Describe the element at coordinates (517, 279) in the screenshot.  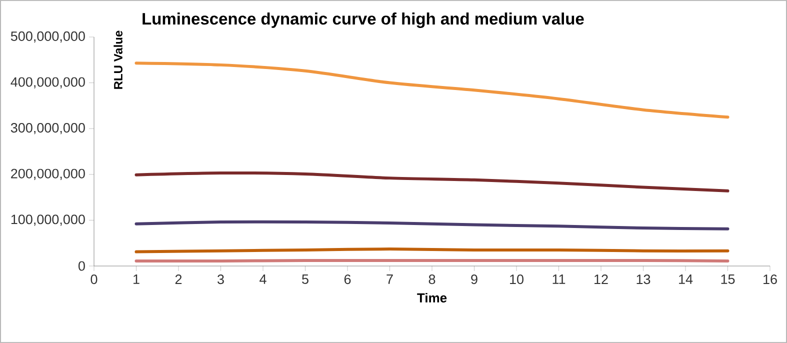
I see `x-tick-label: 10` at that location.